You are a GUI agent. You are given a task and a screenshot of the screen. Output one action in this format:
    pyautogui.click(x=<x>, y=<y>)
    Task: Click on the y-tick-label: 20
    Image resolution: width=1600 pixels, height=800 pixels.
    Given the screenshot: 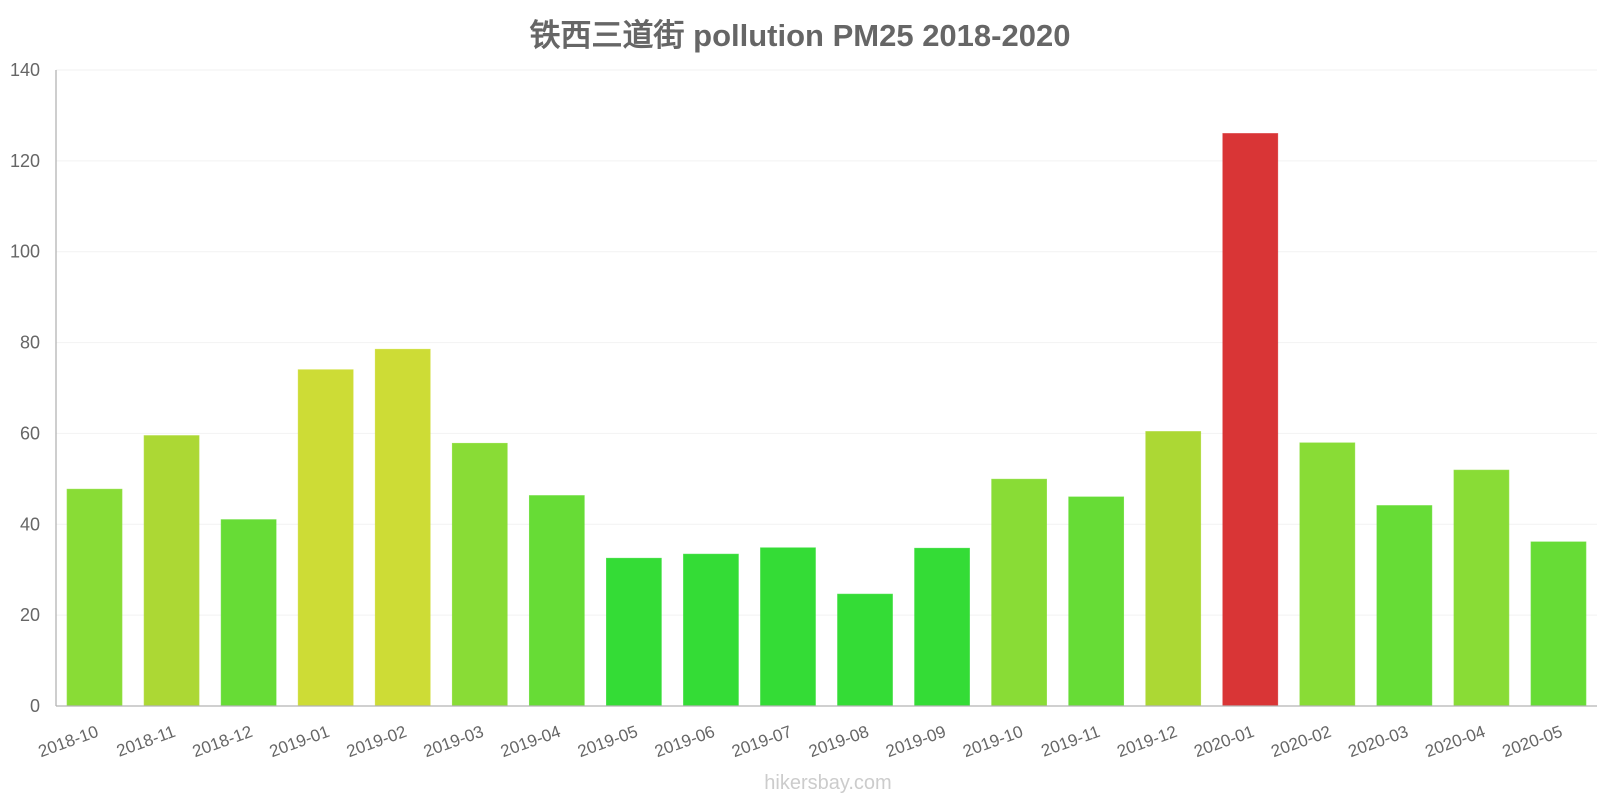 What is the action you would take?
    pyautogui.click(x=30, y=615)
    